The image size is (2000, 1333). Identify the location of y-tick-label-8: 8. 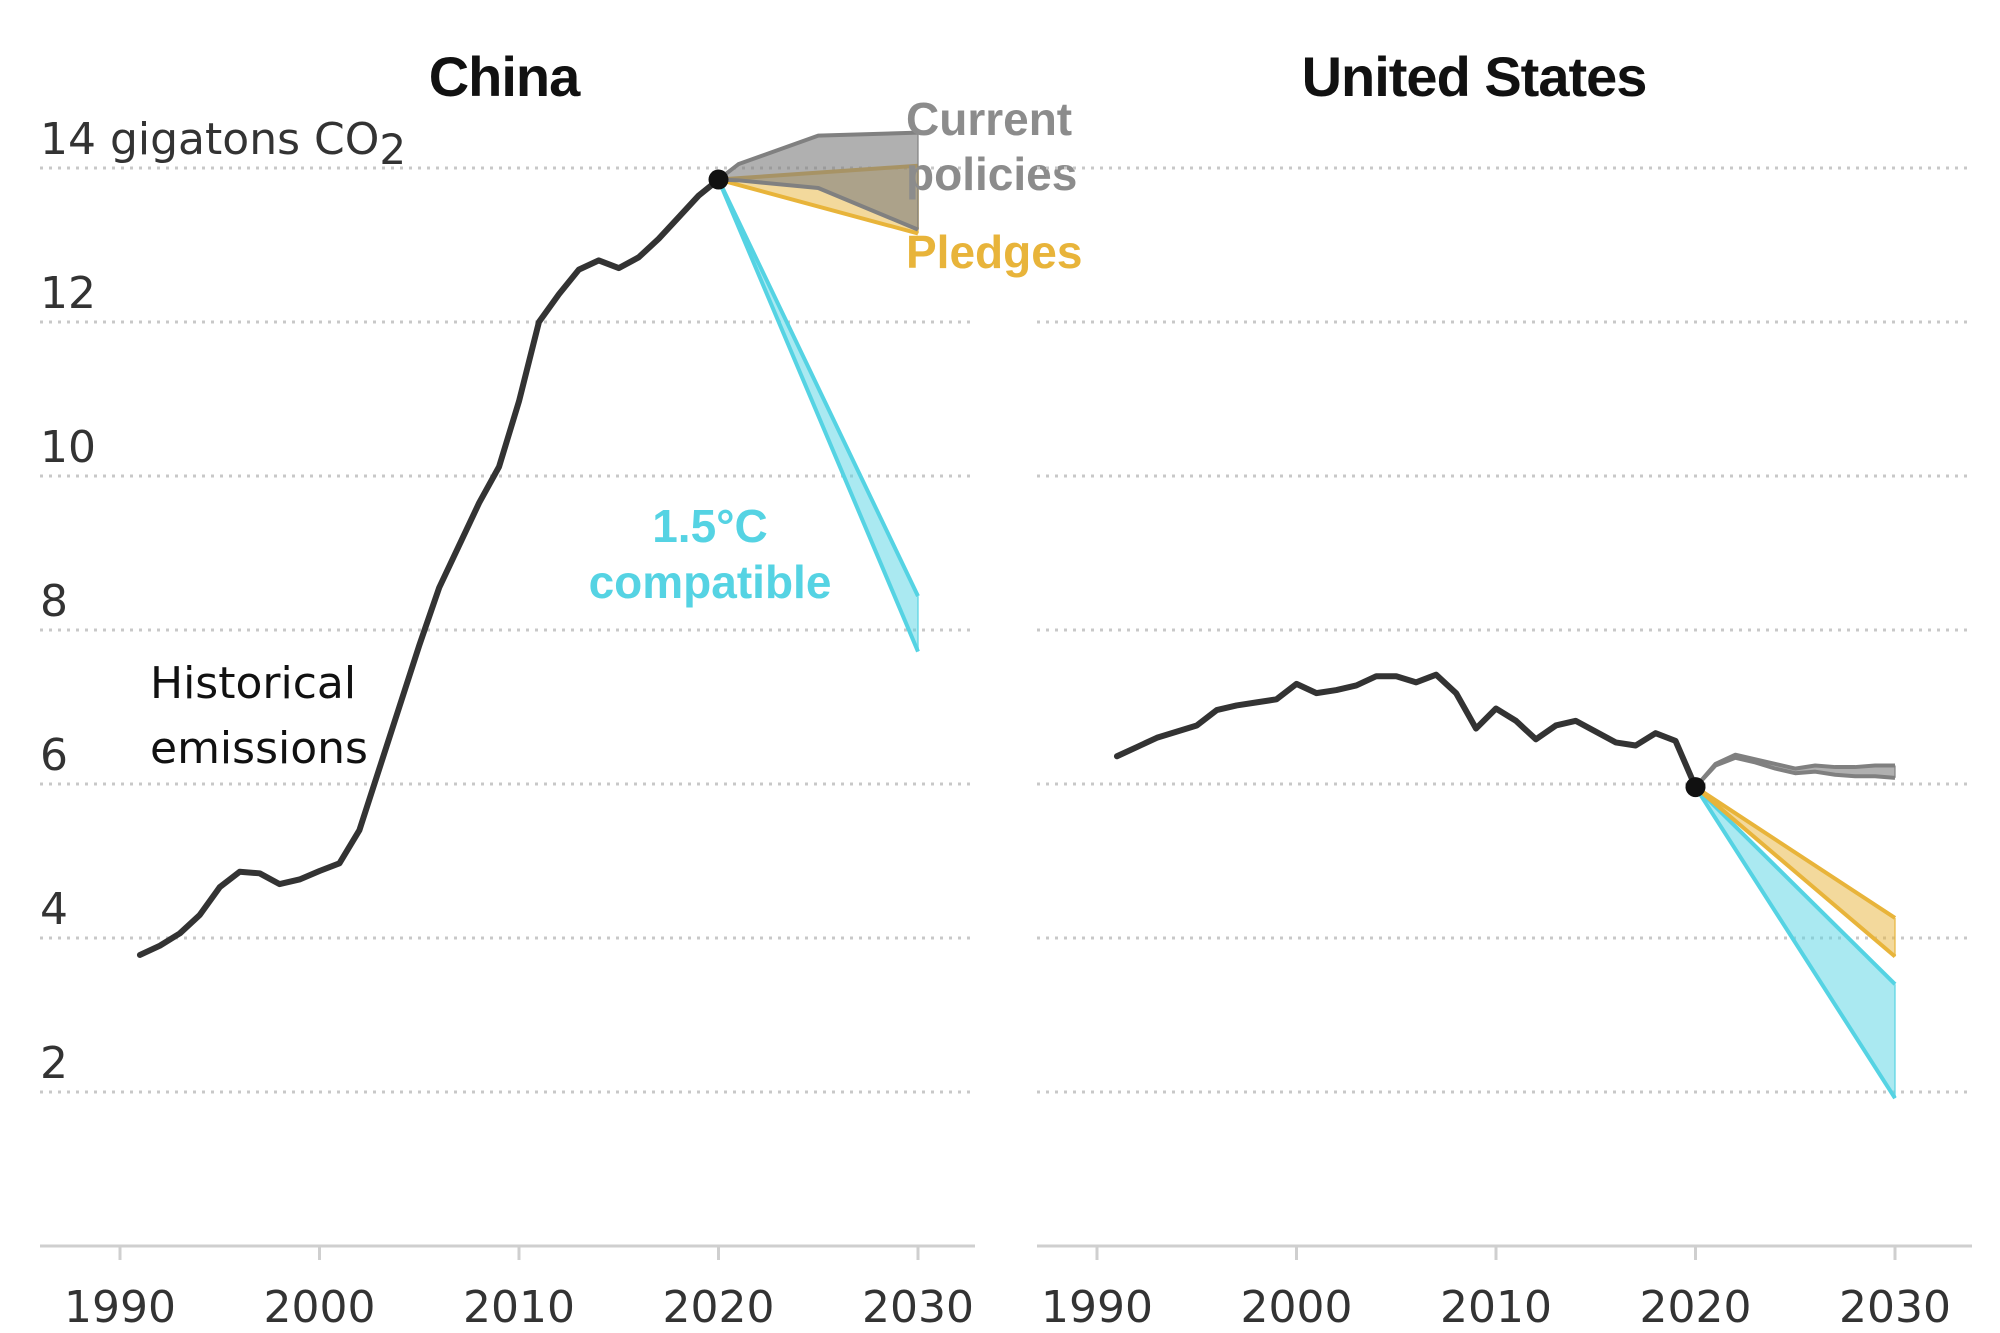
(54, 601).